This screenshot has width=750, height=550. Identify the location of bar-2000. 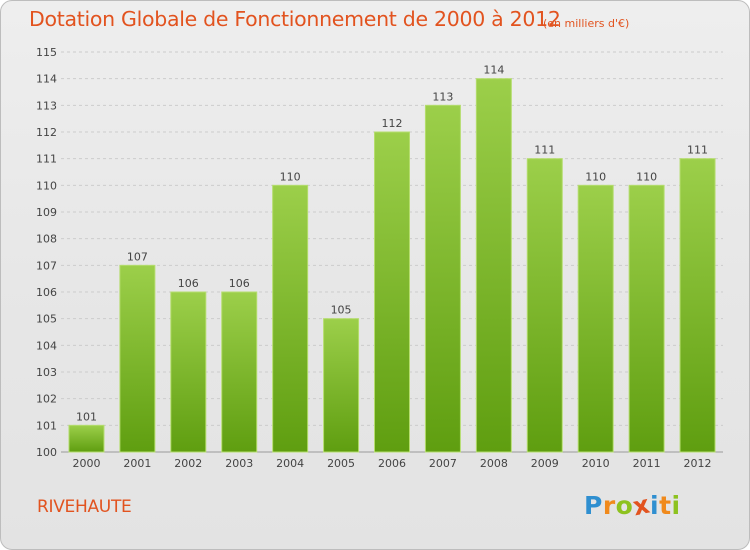
(86, 438).